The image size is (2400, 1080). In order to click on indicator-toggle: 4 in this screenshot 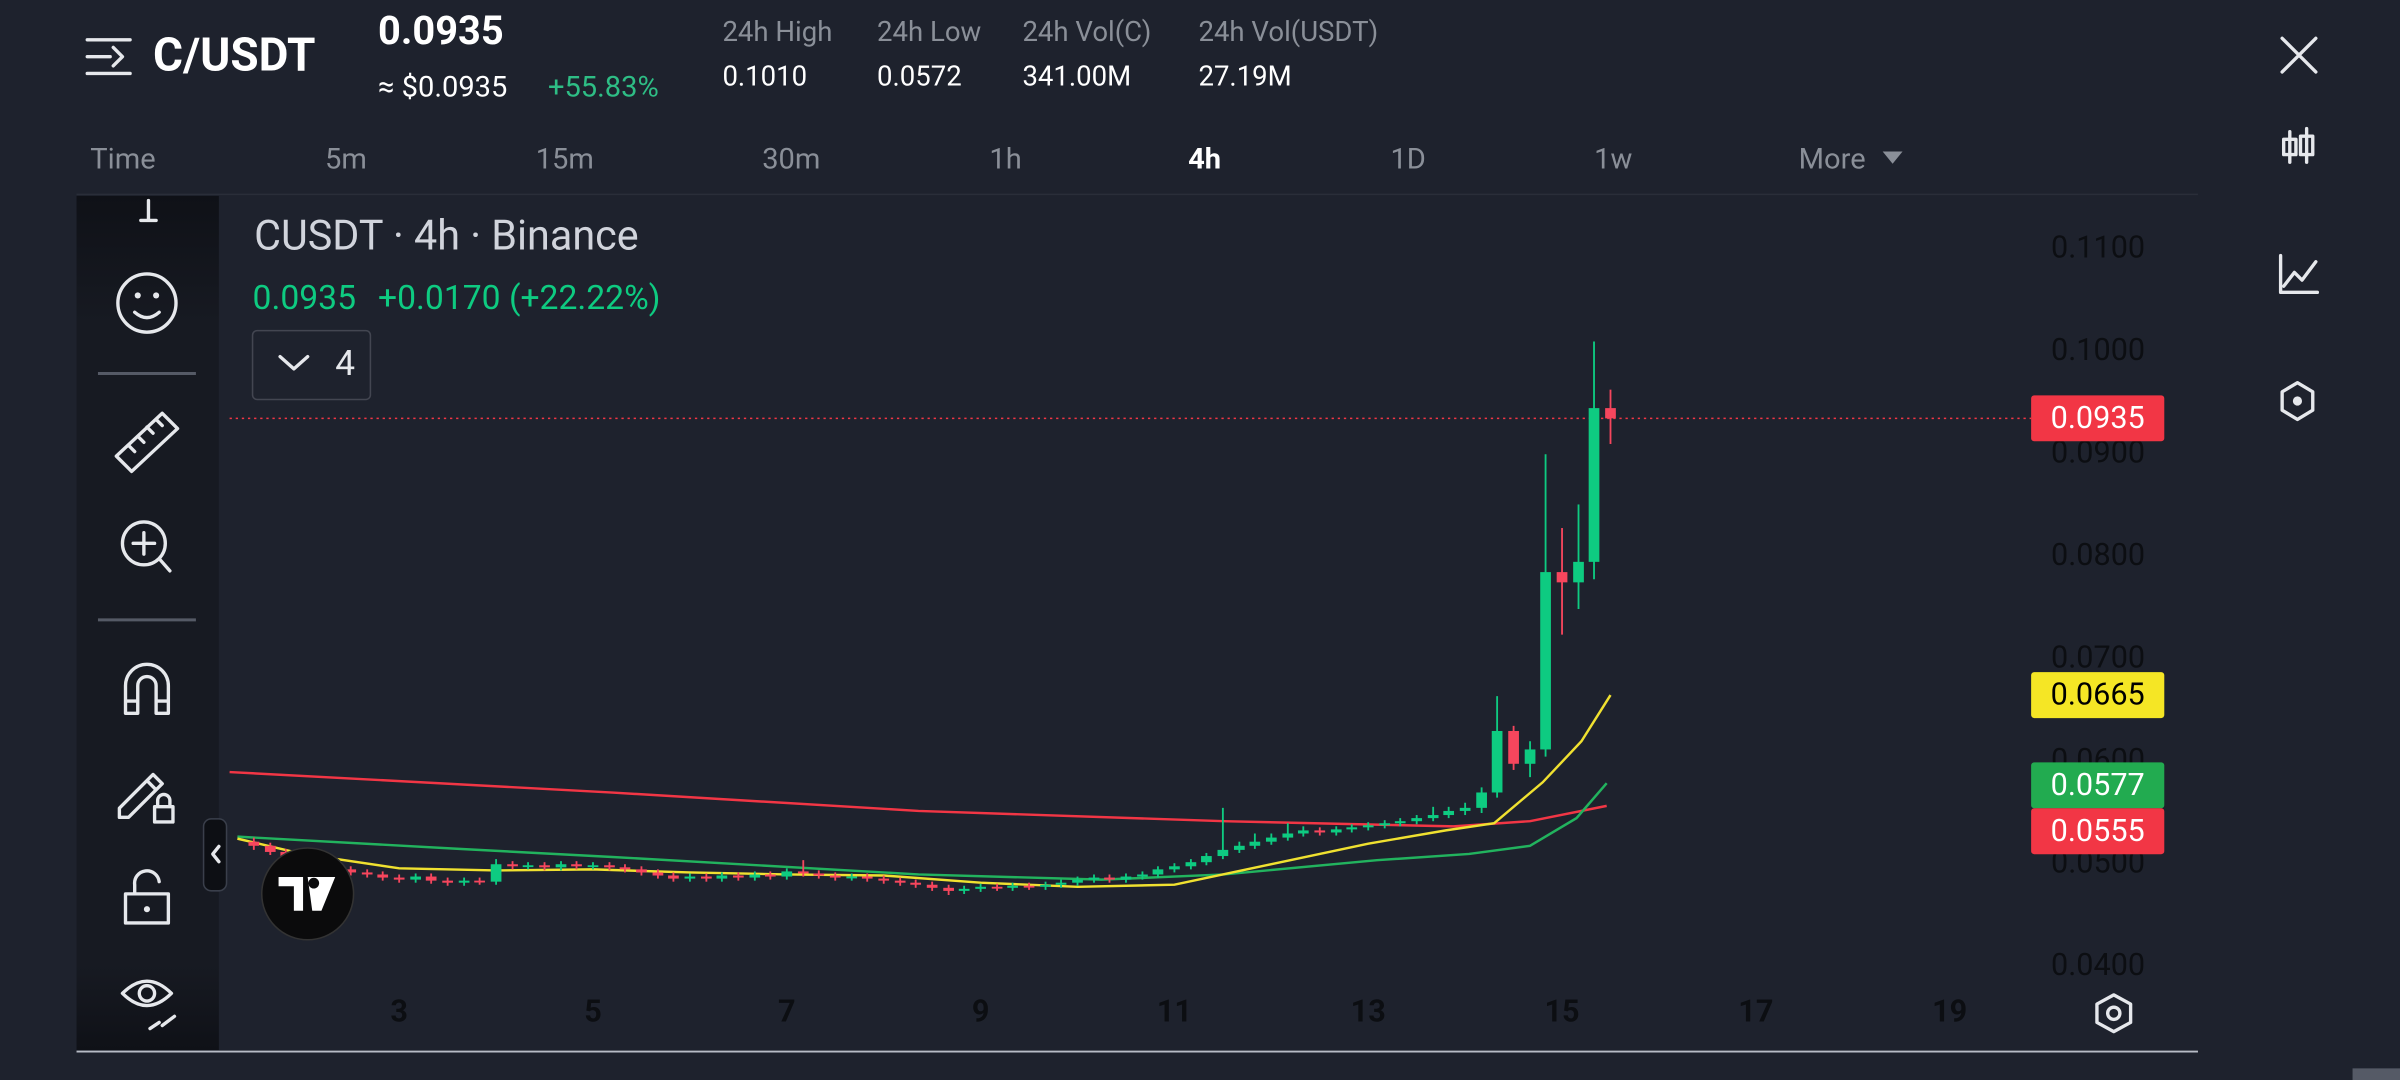, I will do `click(311, 365)`.